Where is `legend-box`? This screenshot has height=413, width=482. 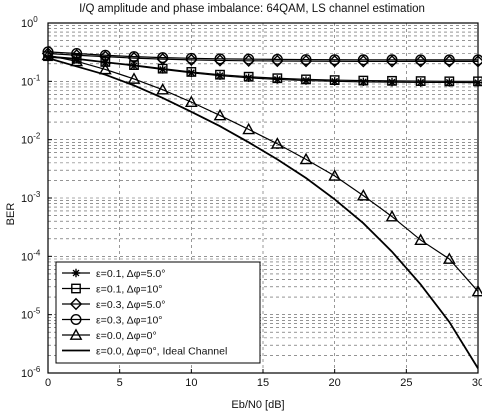 legend-box is located at coordinates (158, 312).